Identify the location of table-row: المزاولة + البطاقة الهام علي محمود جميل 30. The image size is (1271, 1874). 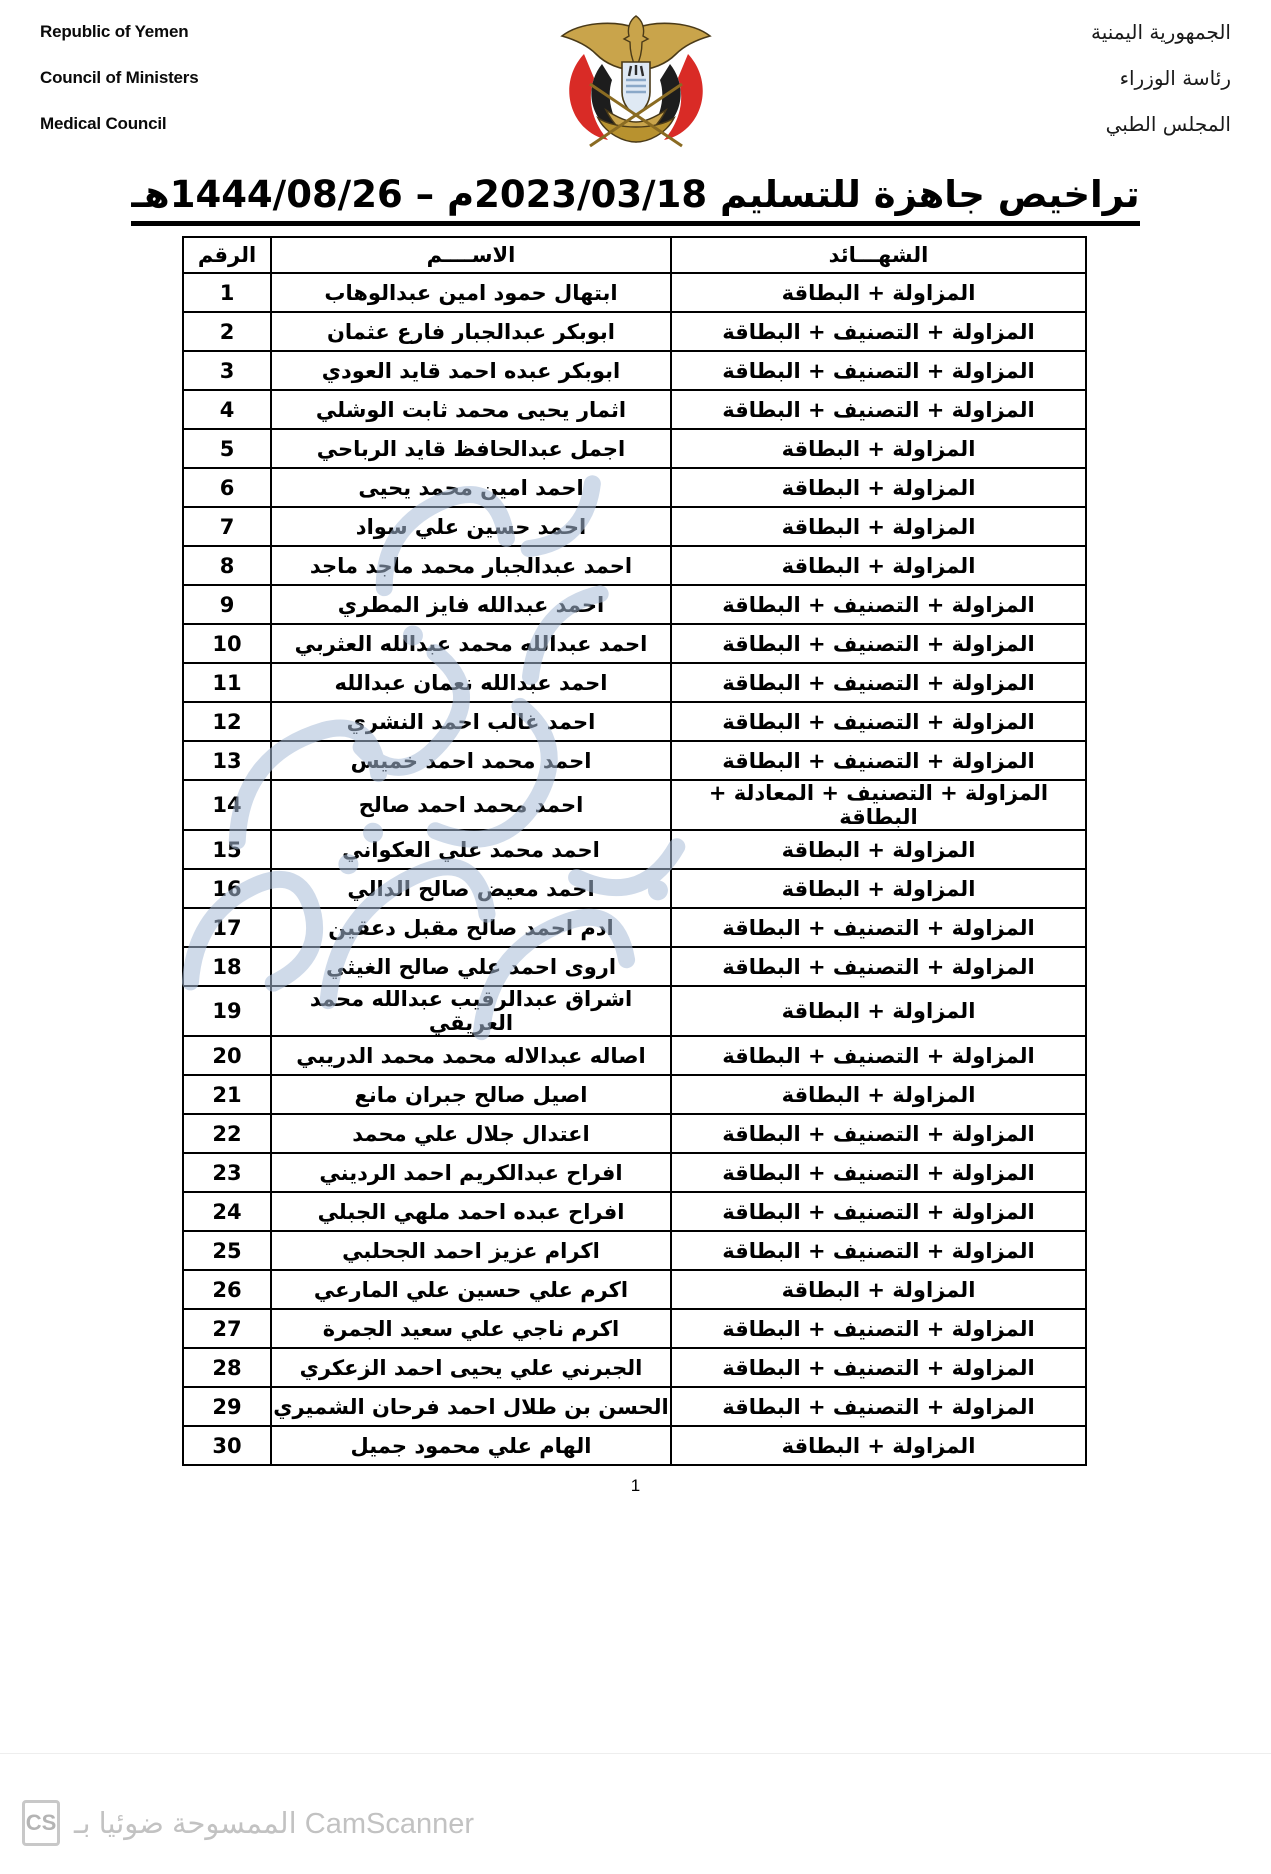
(634, 1446).